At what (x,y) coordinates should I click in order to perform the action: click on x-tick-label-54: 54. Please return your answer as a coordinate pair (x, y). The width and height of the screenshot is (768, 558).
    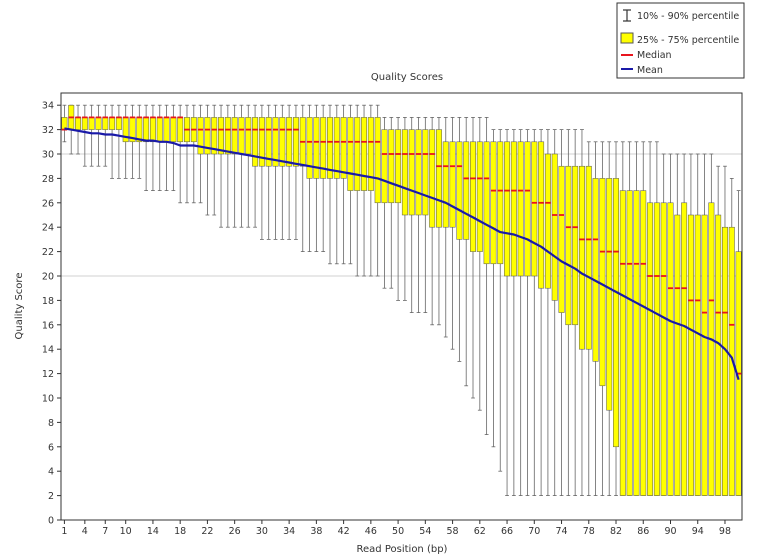
    Looking at the image, I should click on (425, 531).